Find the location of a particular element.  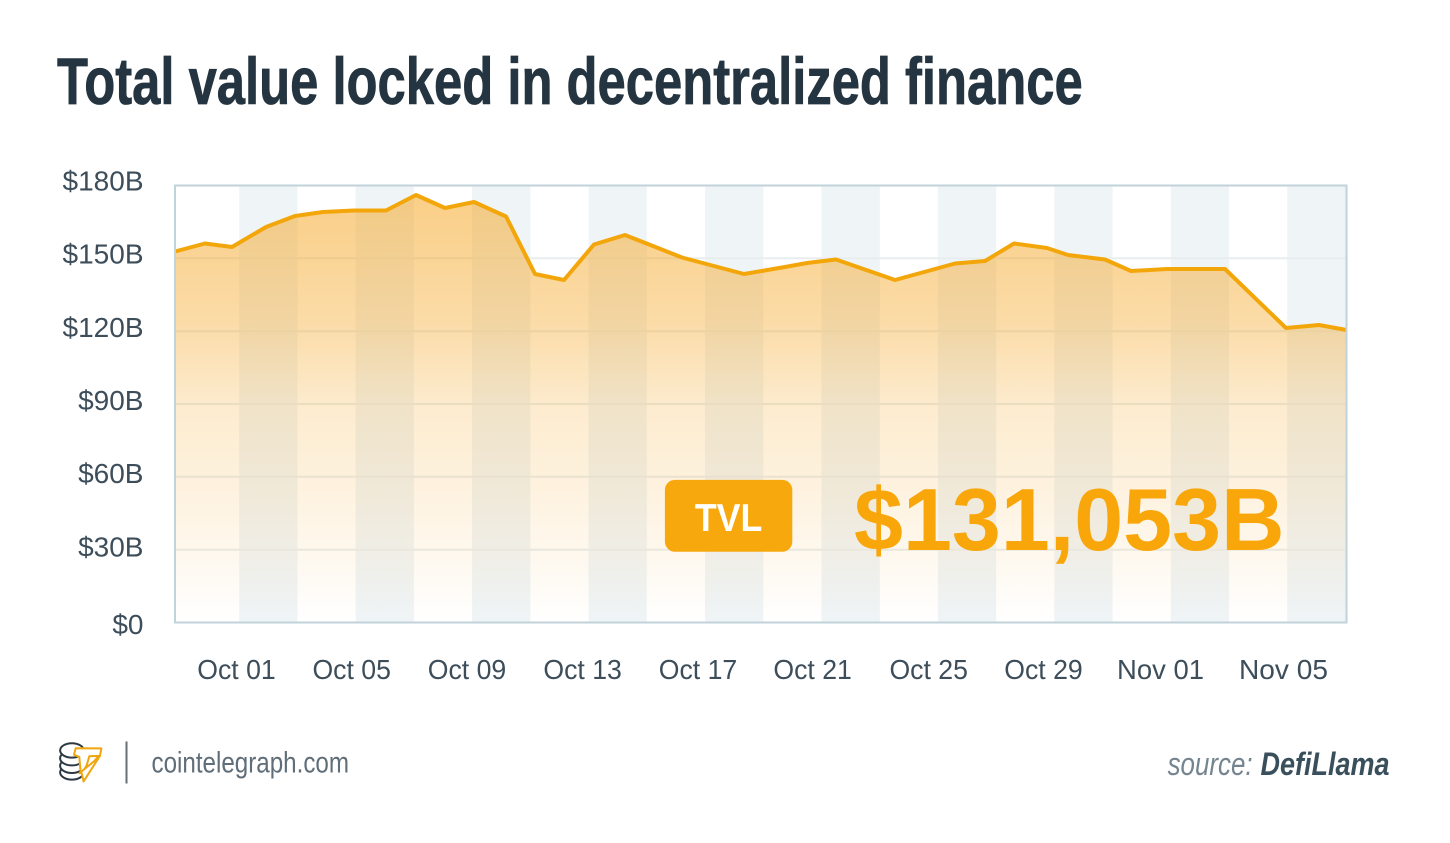

svg-text: DefiLlama is located at coordinates (1325, 764).